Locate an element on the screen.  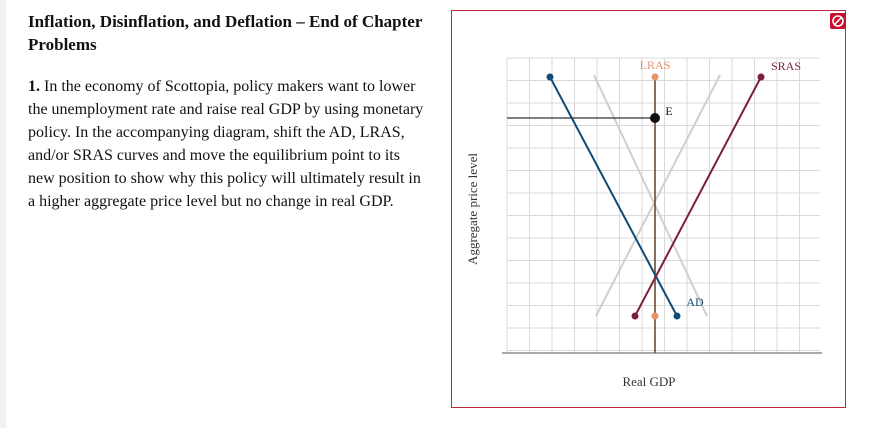
sras-curve is located at coordinates (698, 196).